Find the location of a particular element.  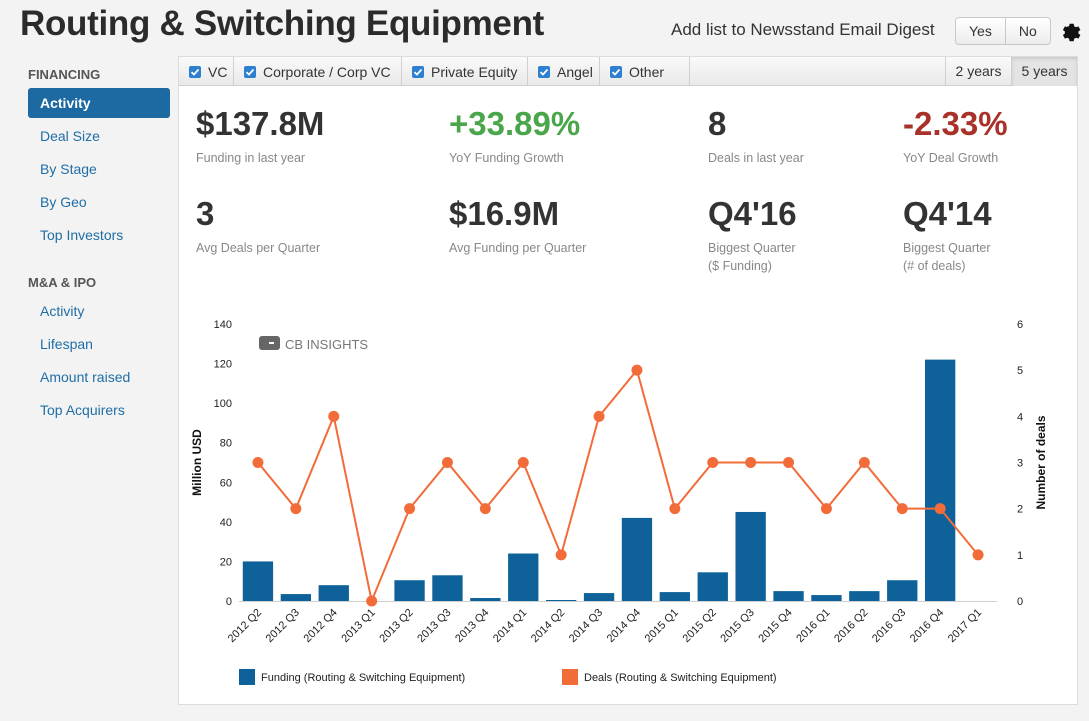

stat-label: Avg Deals per Quarter is located at coordinates (258, 248).